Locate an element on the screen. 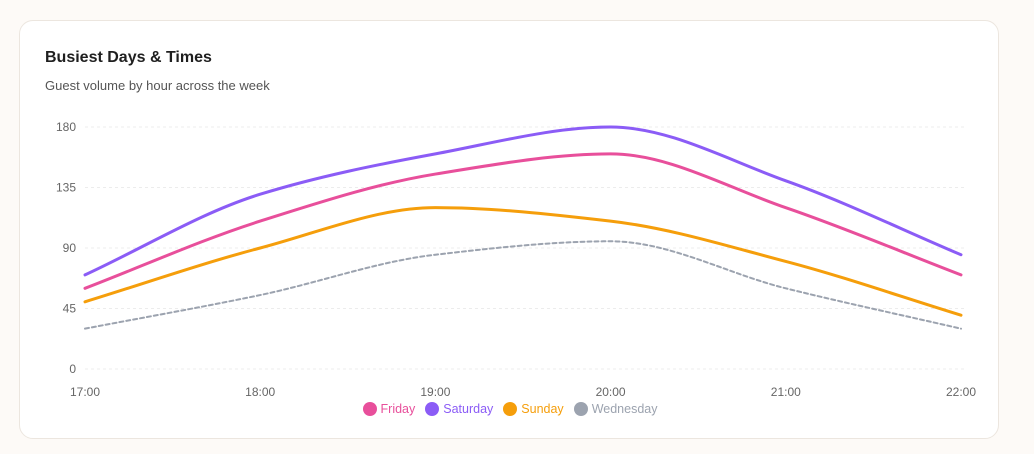 The width and height of the screenshot is (1034, 454). x-tick-label: 22:00 is located at coordinates (961, 392).